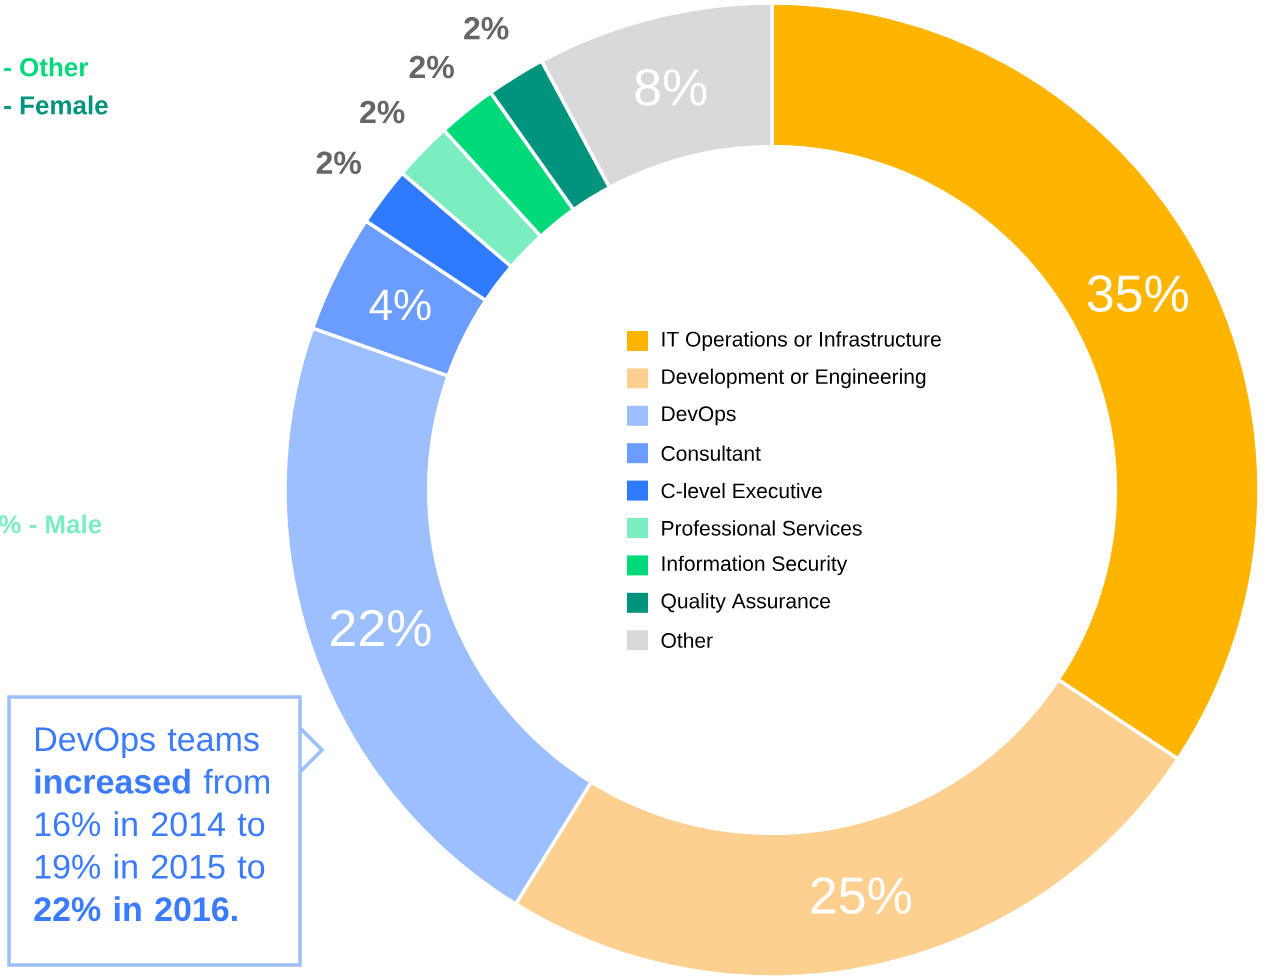  I want to click on text: - Other, so click(46, 67).